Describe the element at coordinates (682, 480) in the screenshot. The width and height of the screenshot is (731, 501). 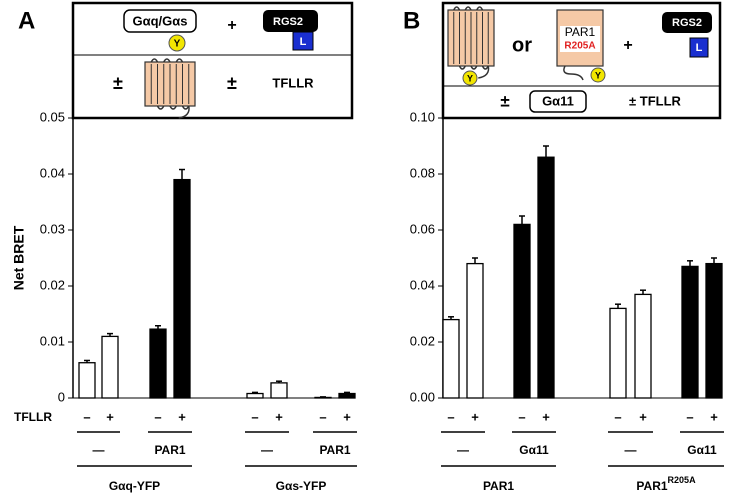
I see `sample-superscript: R205A` at that location.